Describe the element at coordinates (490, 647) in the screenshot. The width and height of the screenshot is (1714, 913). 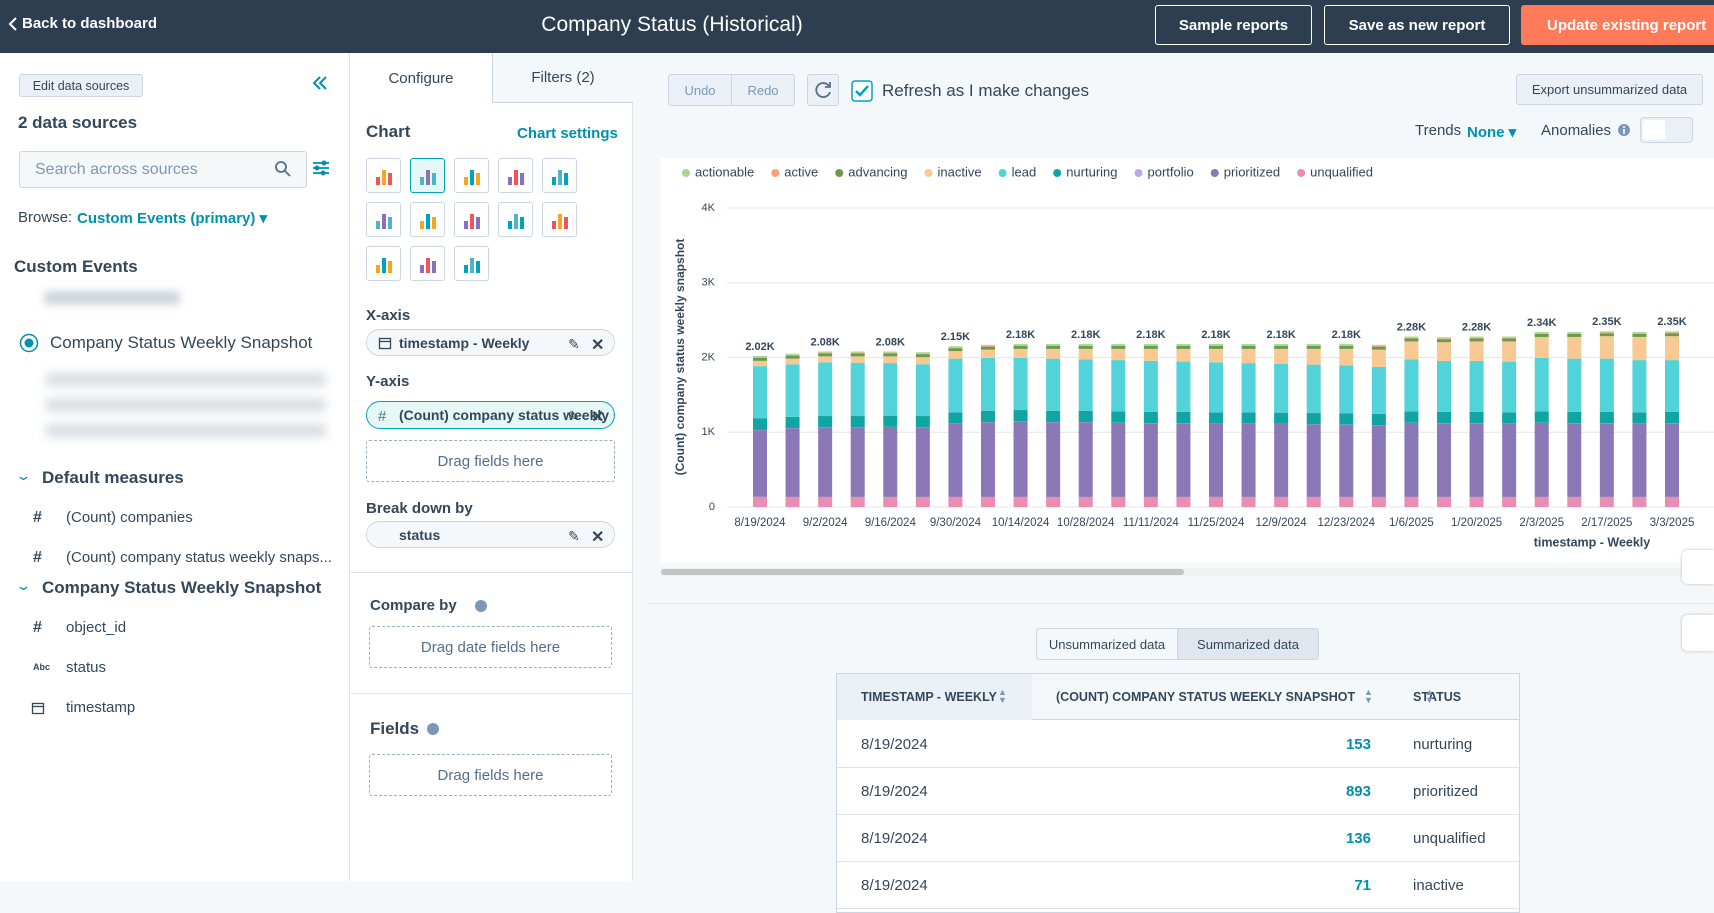
I see `compare-drop-zone: Drag date fields here` at that location.